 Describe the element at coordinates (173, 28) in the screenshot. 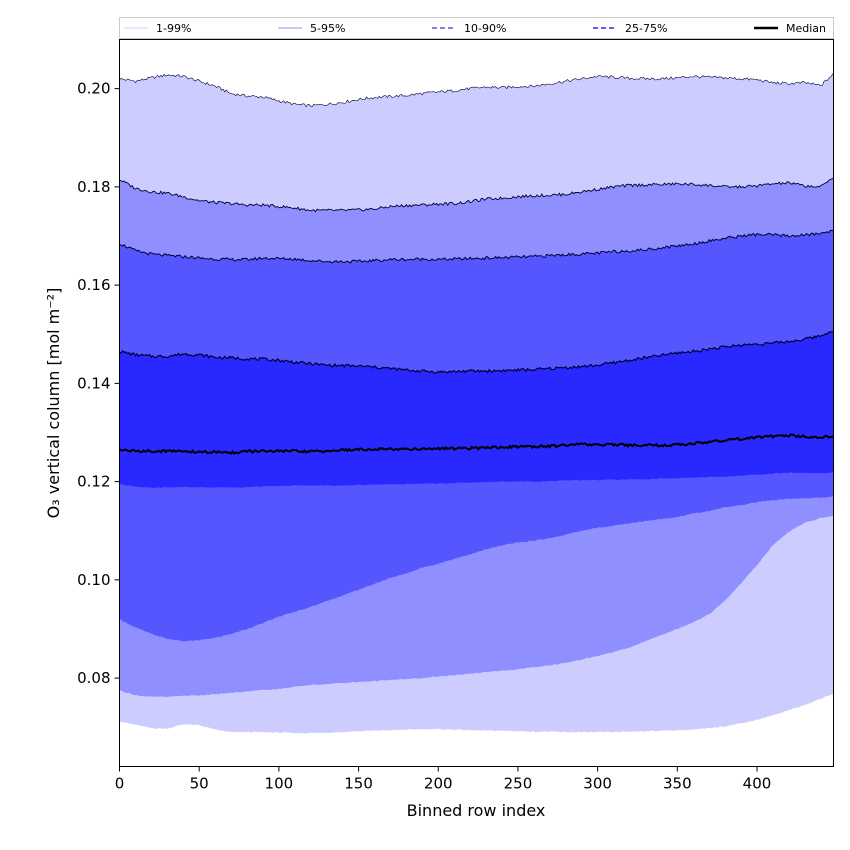

I see `legend-label-1-99%: 1-99%` at that location.